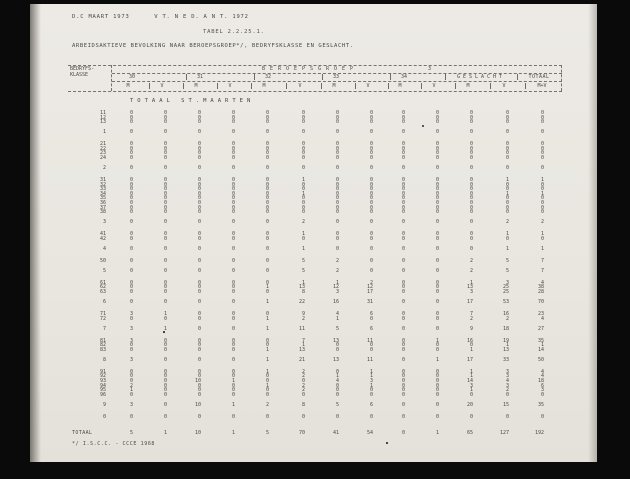  Describe the element at coordinates (102, 212) in the screenshot. I see `row-label: 38` at that location.